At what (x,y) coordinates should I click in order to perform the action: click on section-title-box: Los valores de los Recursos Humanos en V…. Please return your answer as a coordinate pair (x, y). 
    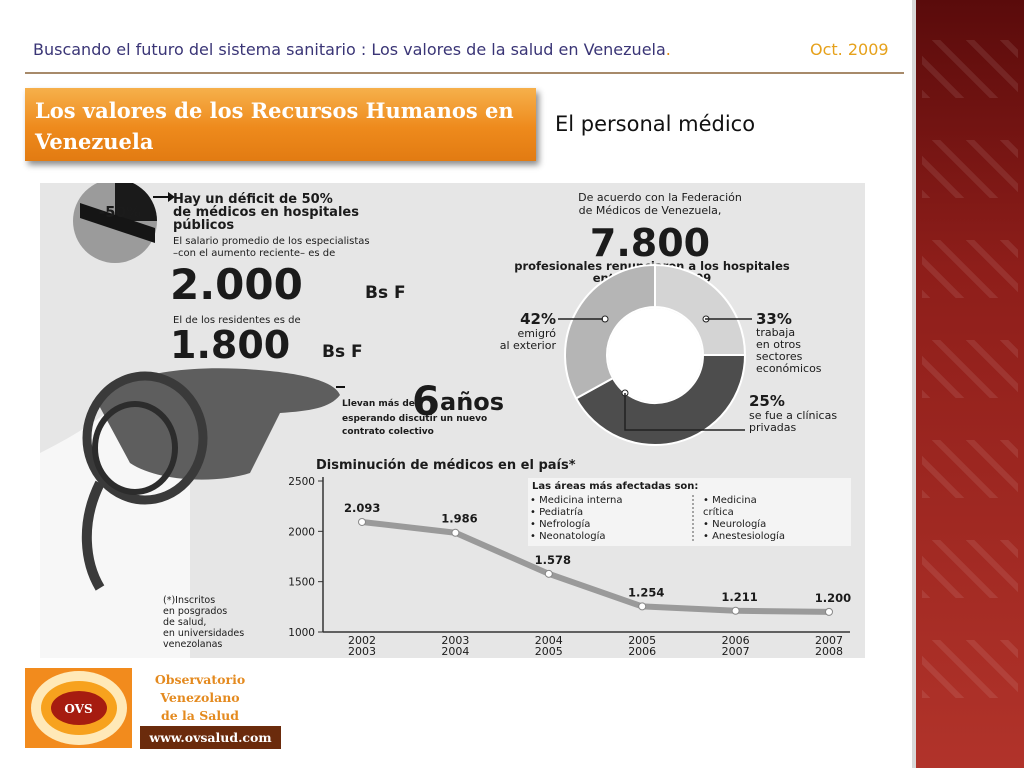
    Looking at the image, I should click on (280, 124).